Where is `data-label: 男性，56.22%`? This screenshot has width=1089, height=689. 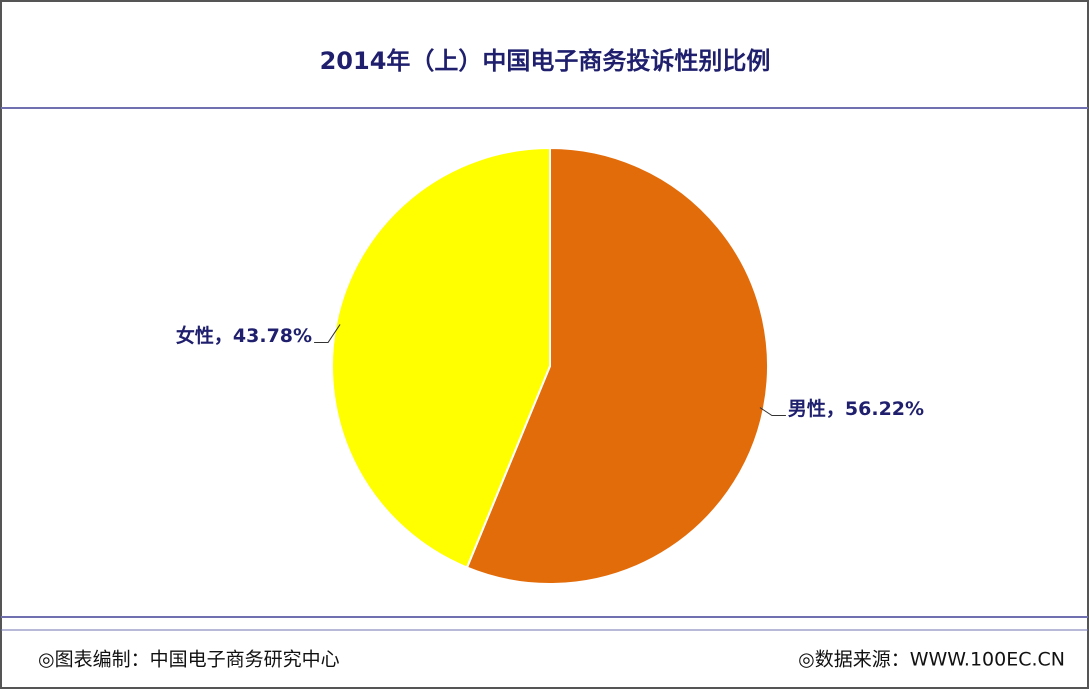 data-label: 男性，56.22% is located at coordinates (856, 408).